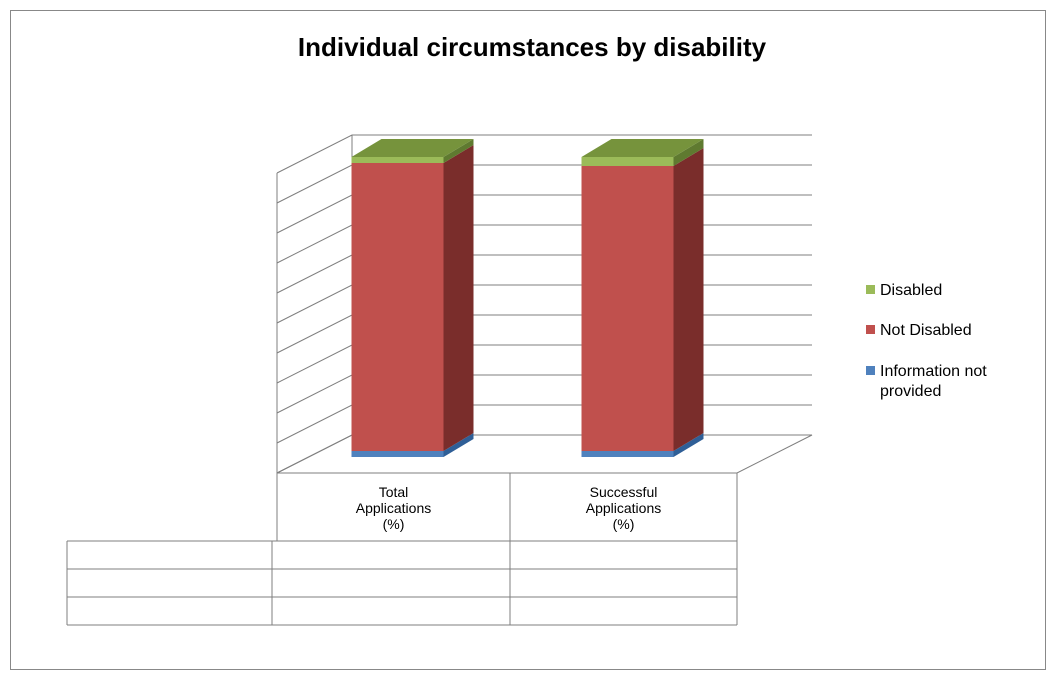  Describe the element at coordinates (394, 492) in the screenshot. I see `category-label: Total` at that location.